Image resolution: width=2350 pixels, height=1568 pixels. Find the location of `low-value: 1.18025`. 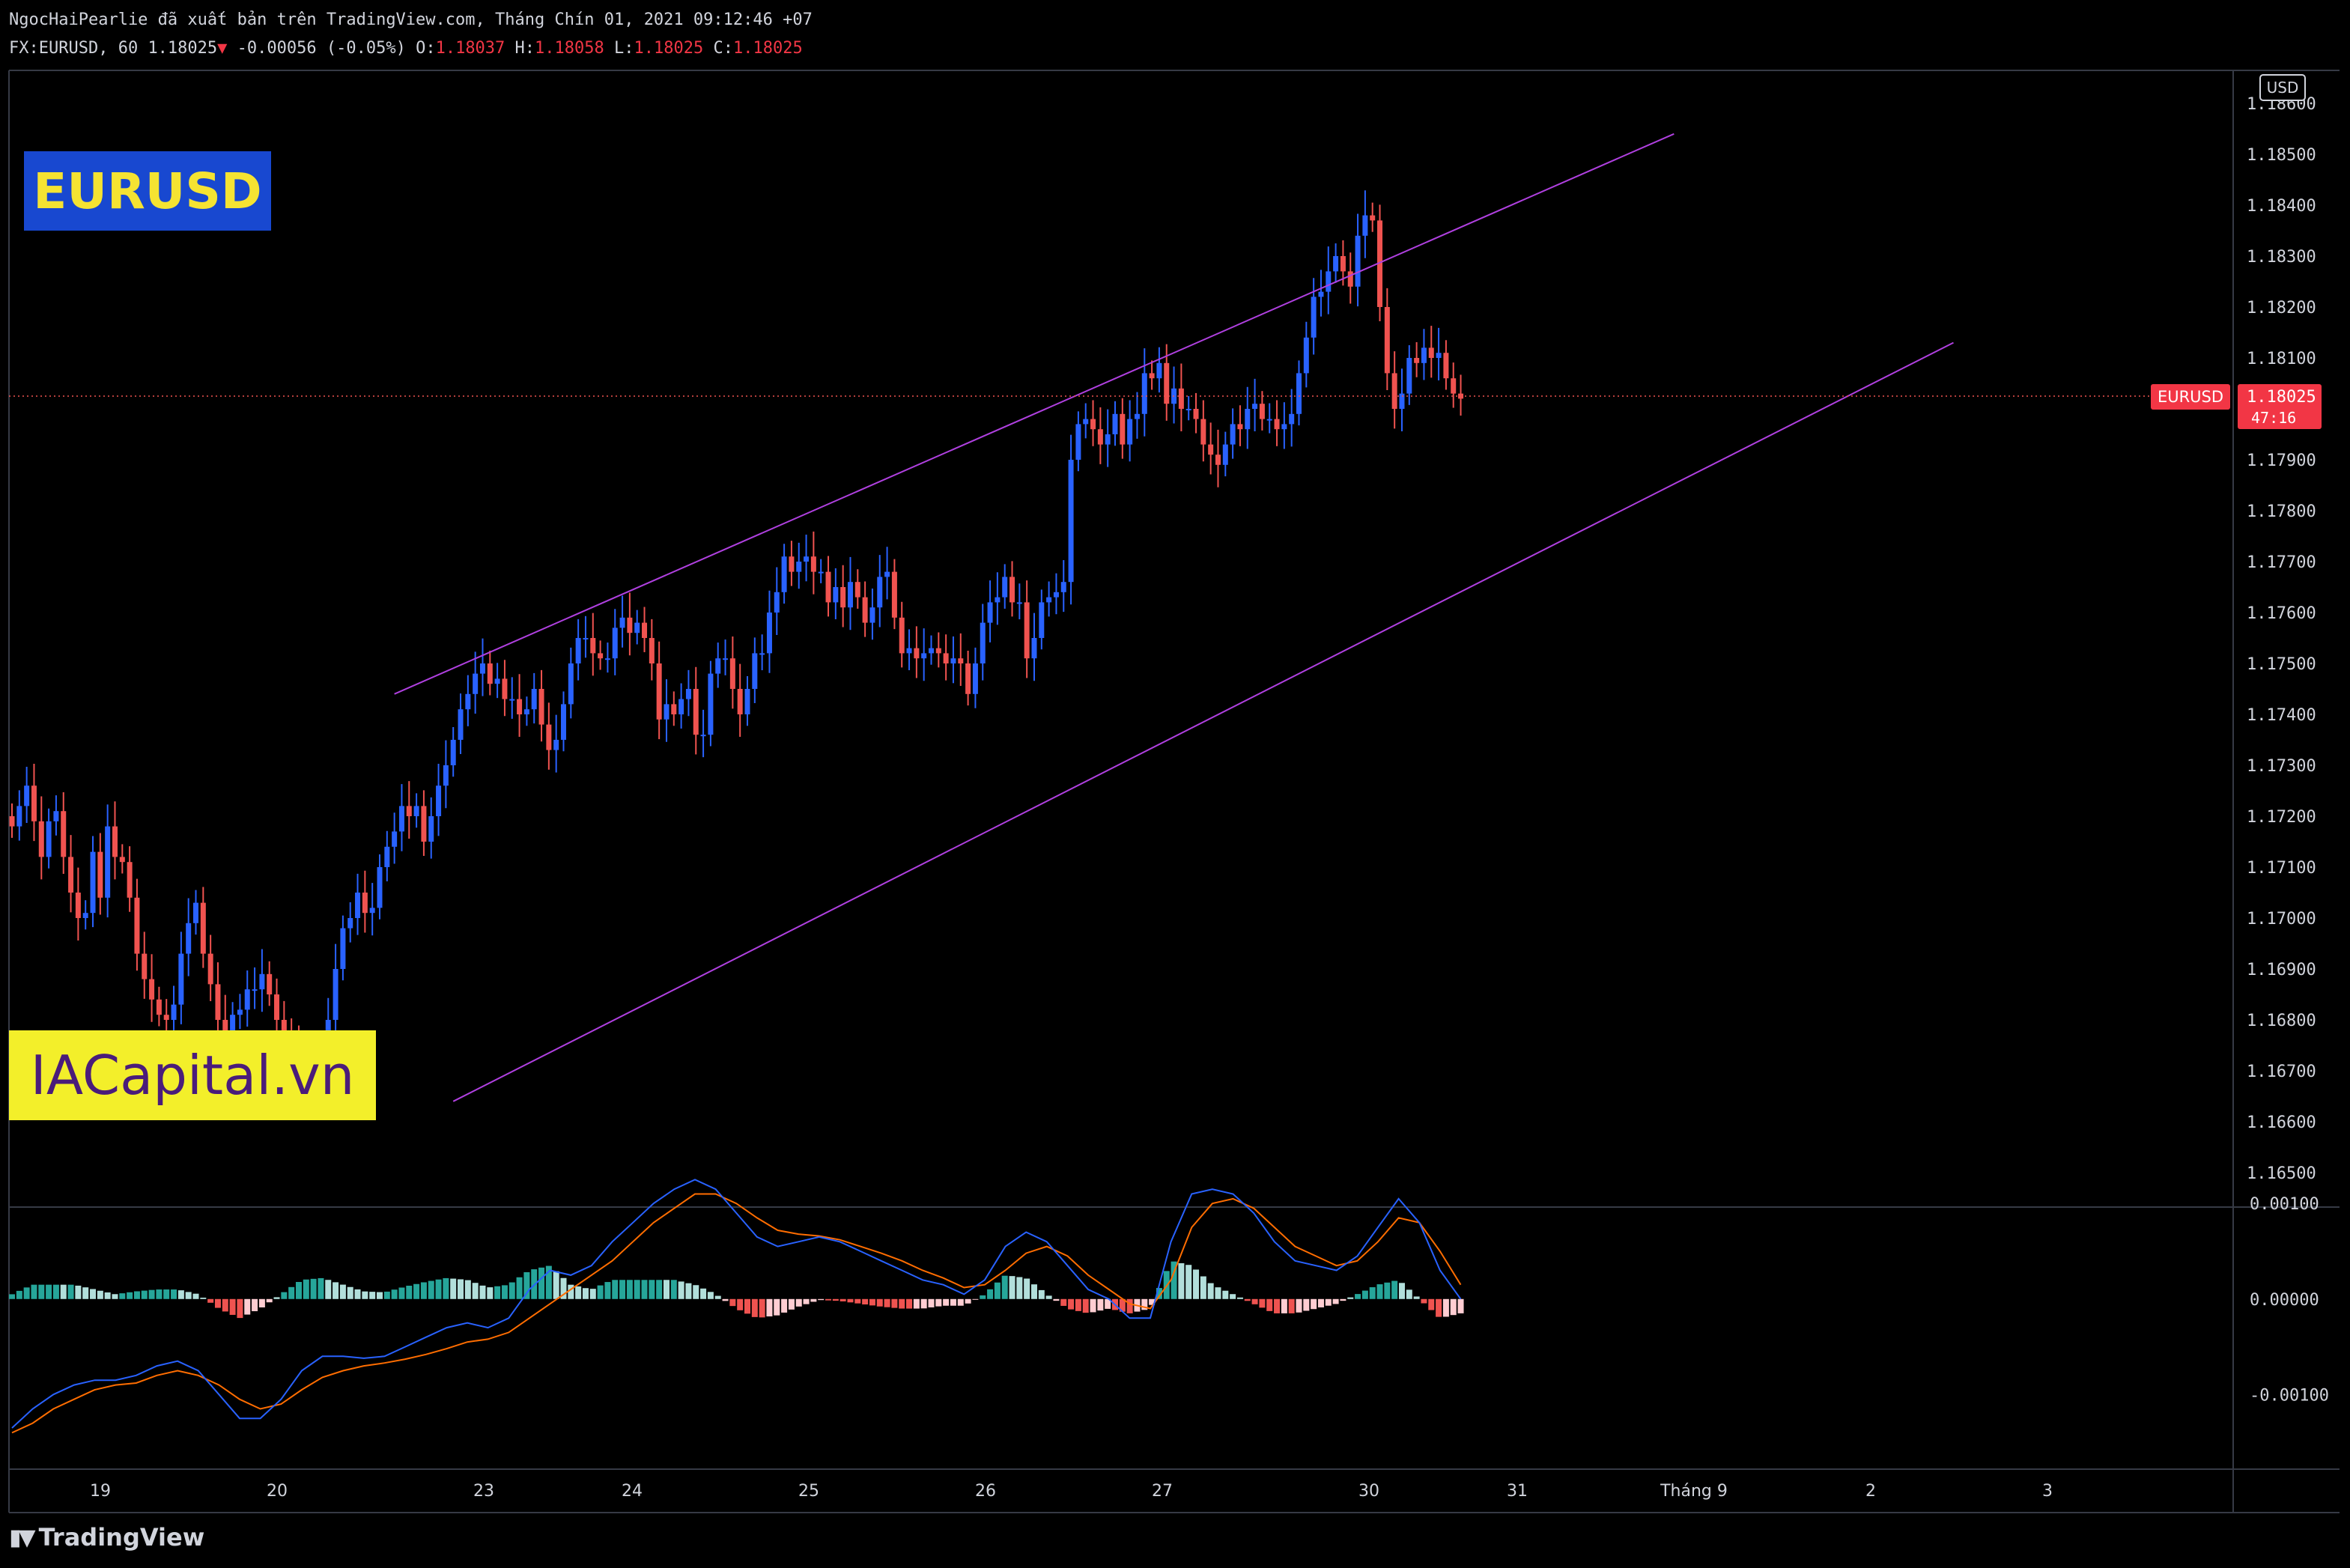

low-value: 1.18025 is located at coordinates (669, 48).